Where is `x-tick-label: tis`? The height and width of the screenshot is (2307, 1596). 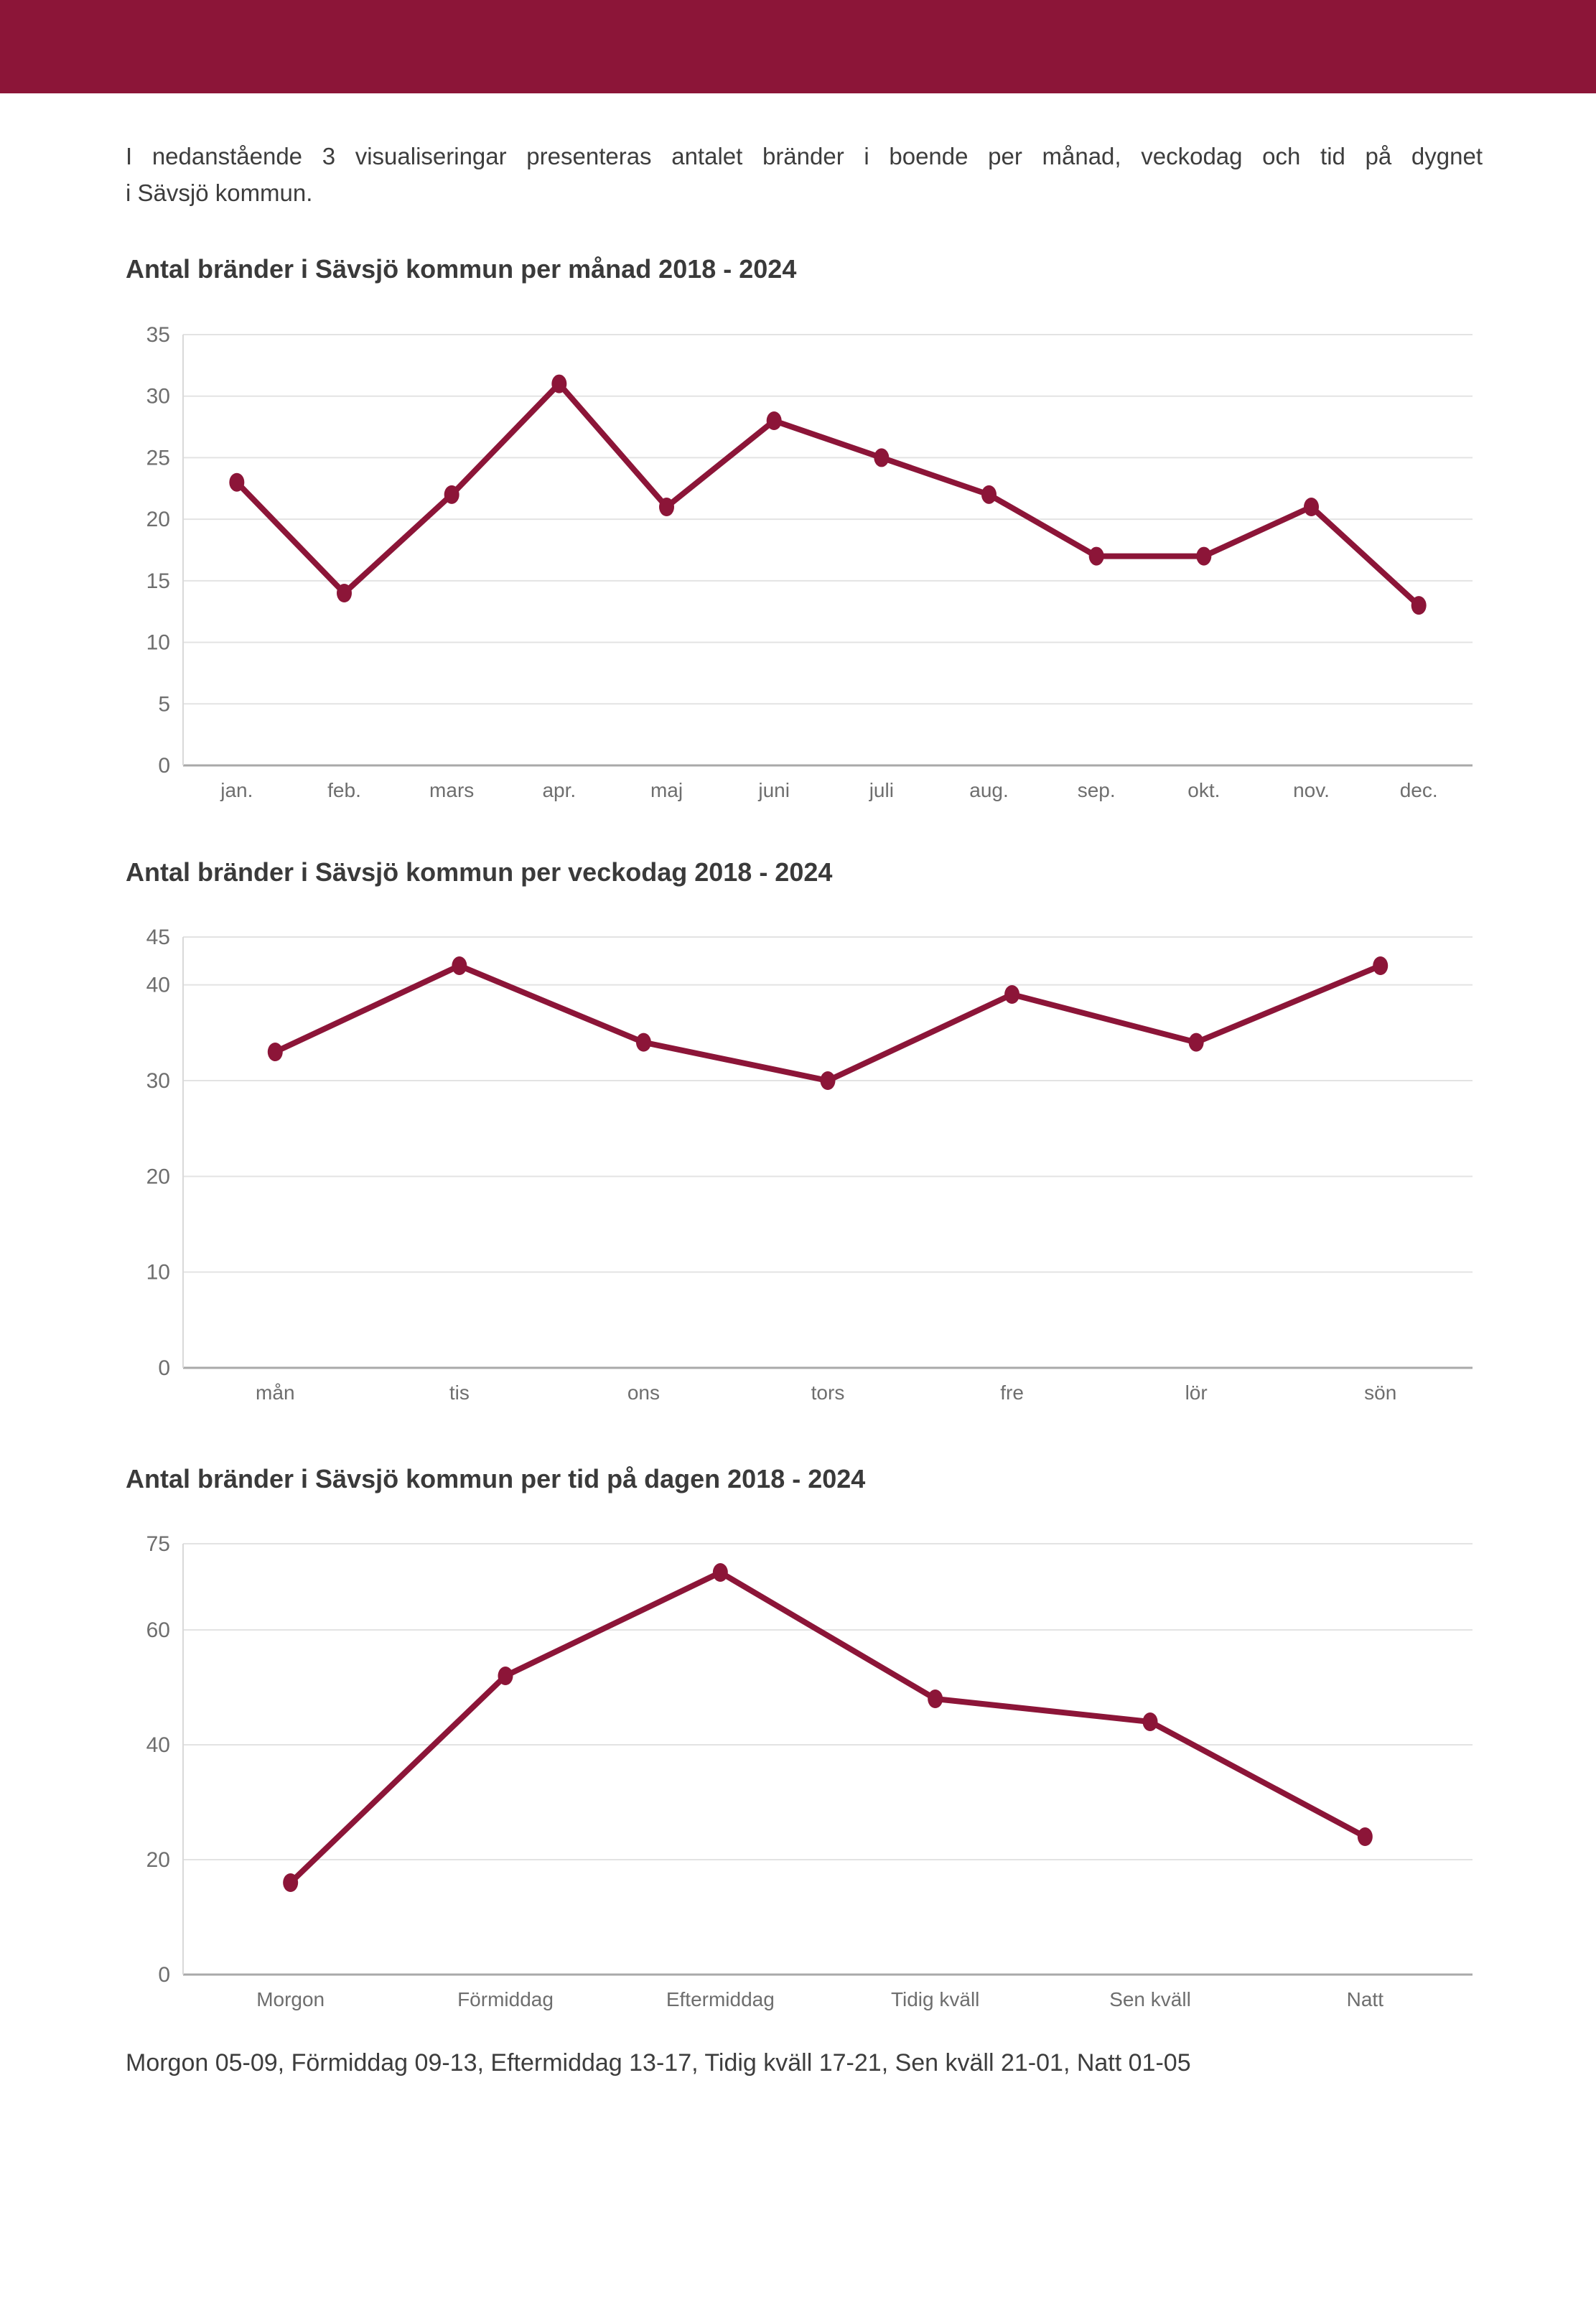
x-tick-label: tis is located at coordinates (459, 1392).